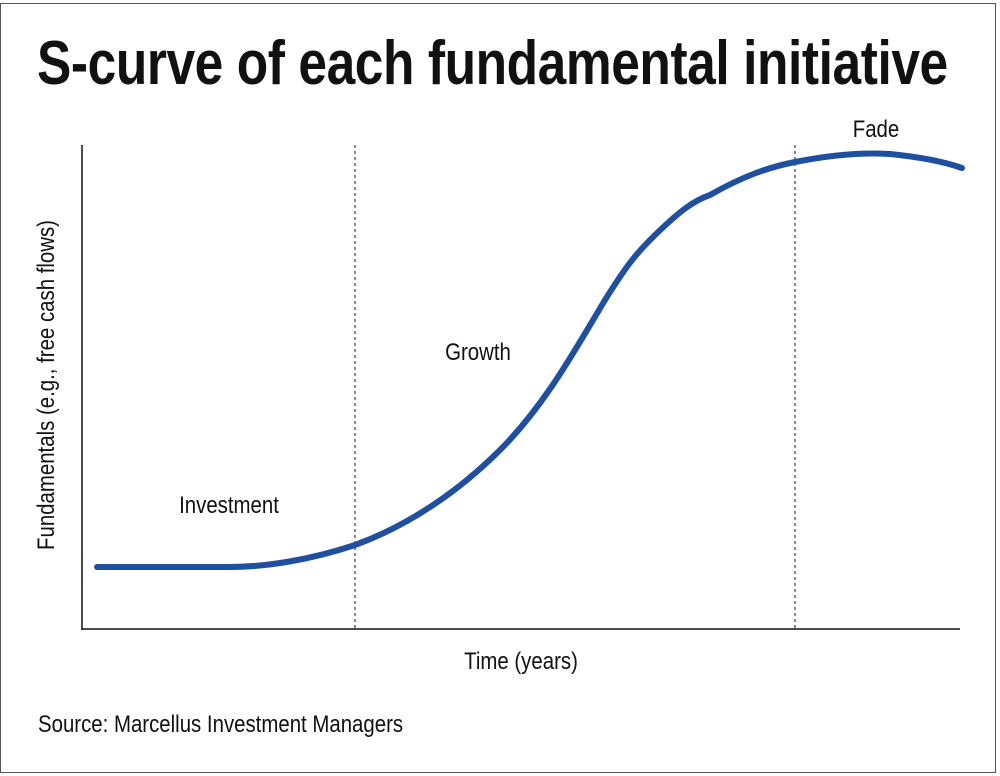 The image size is (1000, 776). I want to click on y-axis-label: Fundamentals (e.g., free cash flows), so click(46, 385).